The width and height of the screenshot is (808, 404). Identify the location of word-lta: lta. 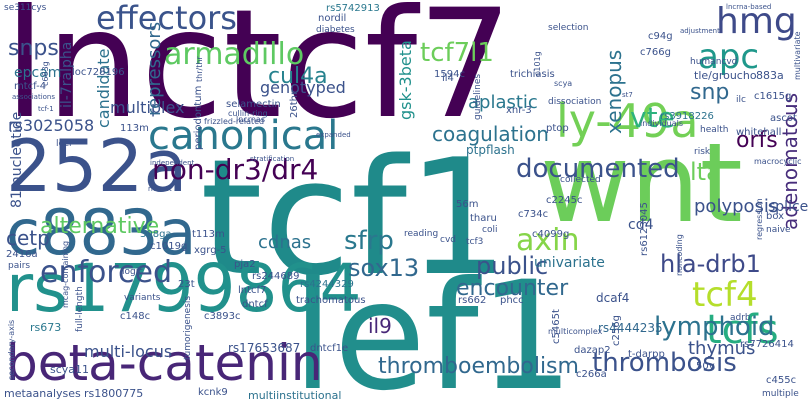
(705, 172).